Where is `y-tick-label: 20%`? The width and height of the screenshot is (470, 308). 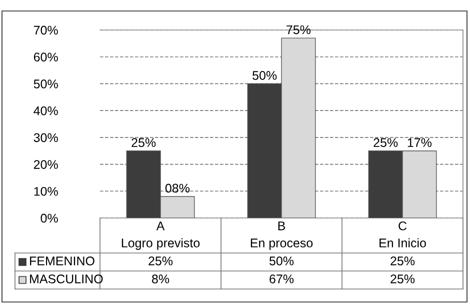 y-tick-label: 20% is located at coordinates (46, 164).